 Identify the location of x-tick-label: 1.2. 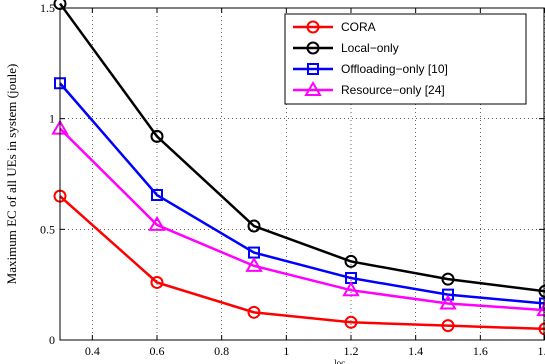
(351, 351).